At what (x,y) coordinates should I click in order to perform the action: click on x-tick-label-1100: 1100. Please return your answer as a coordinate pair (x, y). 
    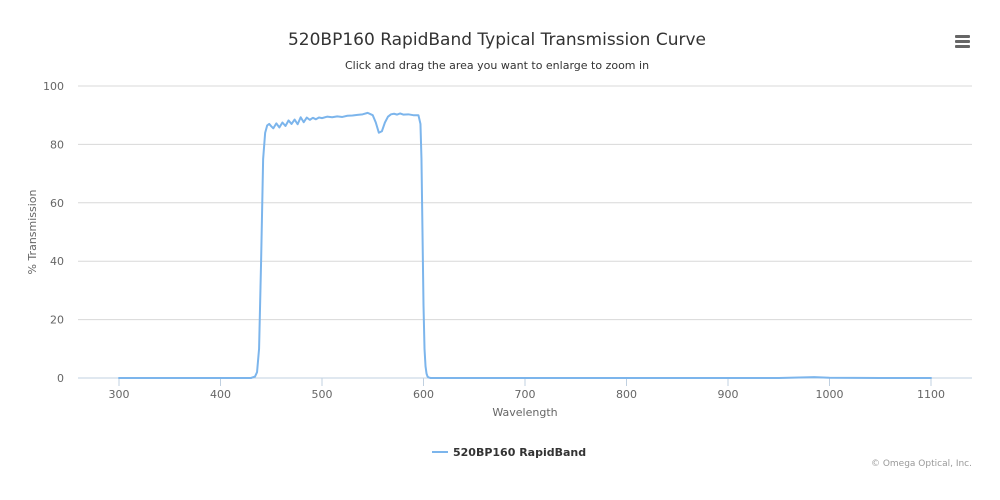
    Looking at the image, I should click on (931, 394).